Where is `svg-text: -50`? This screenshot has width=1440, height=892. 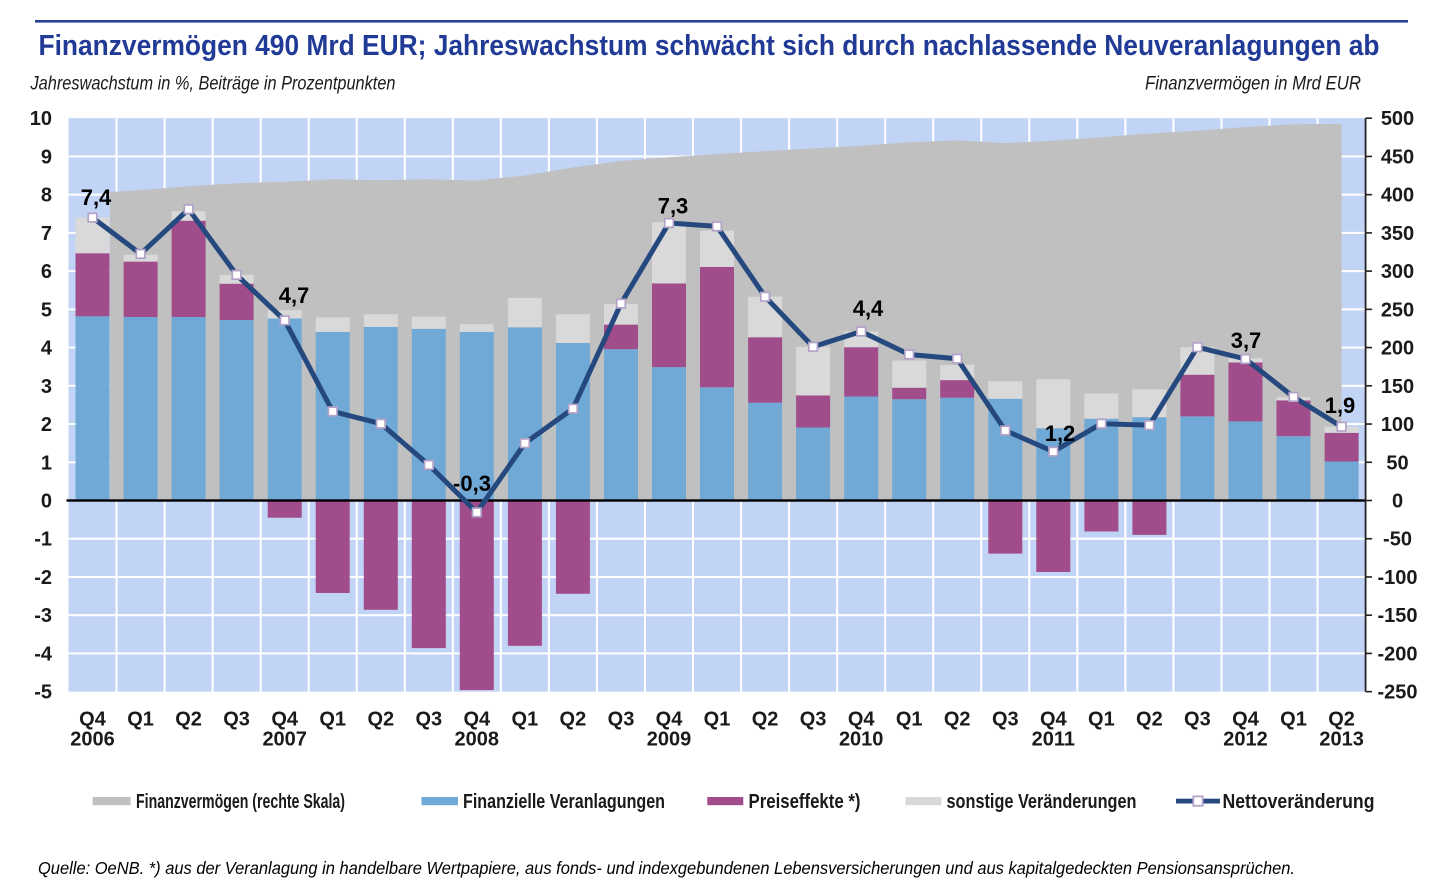
svg-text: -50 is located at coordinates (1397, 540).